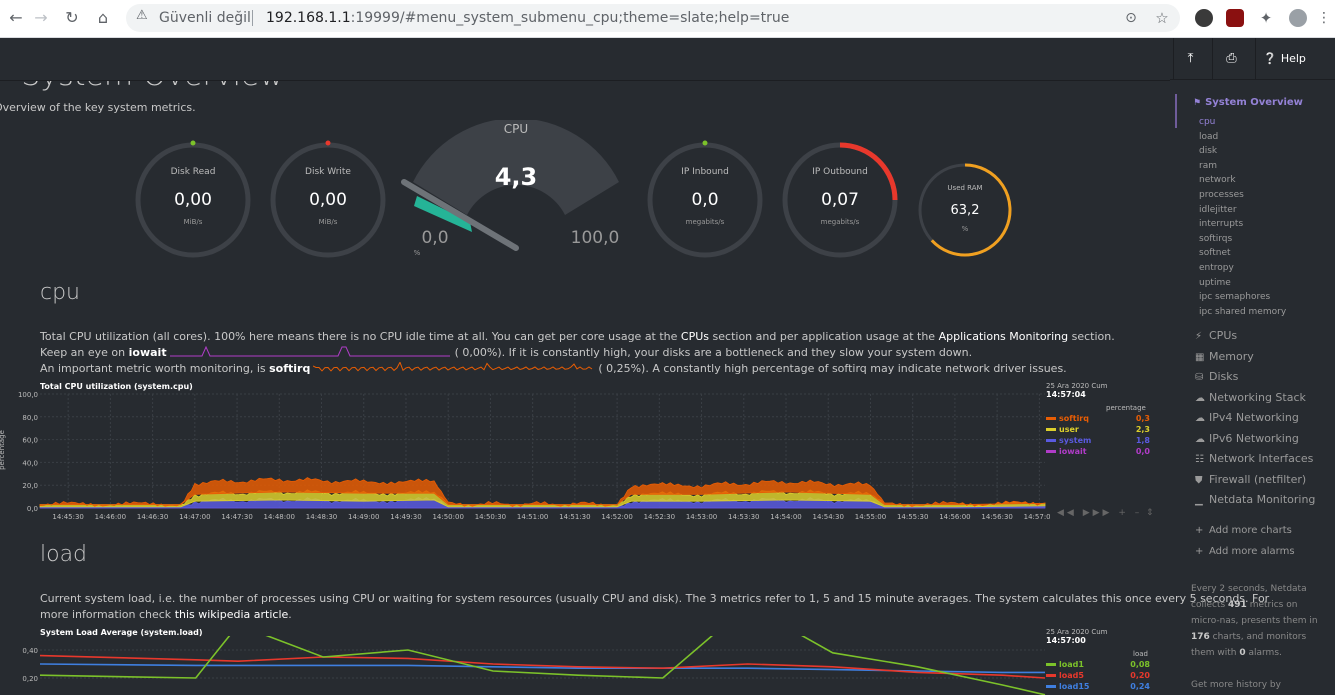 Image resolution: width=1335 pixels, height=695 pixels. What do you see at coordinates (1003, 336) in the screenshot?
I see `applications-monitoring-link: Applications Monitoring` at bounding box center [1003, 336].